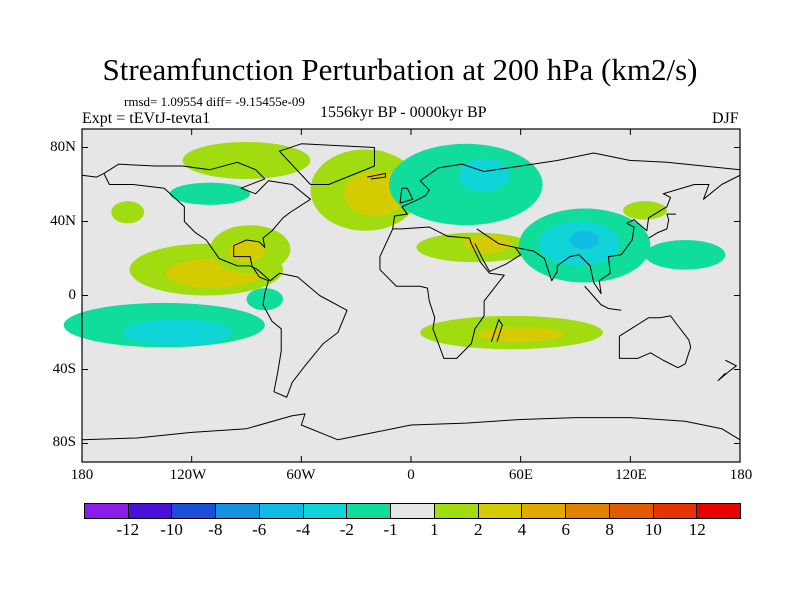  What do you see at coordinates (609, 529) in the screenshot?
I see `colorbar-label: 8` at bounding box center [609, 529].